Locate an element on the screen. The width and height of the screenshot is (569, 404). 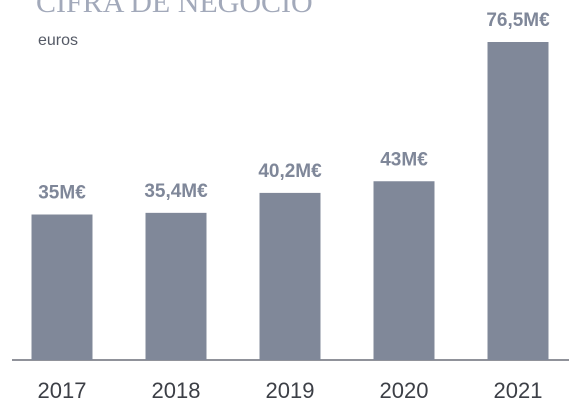
x-tick-label: 2019 is located at coordinates (290, 390).